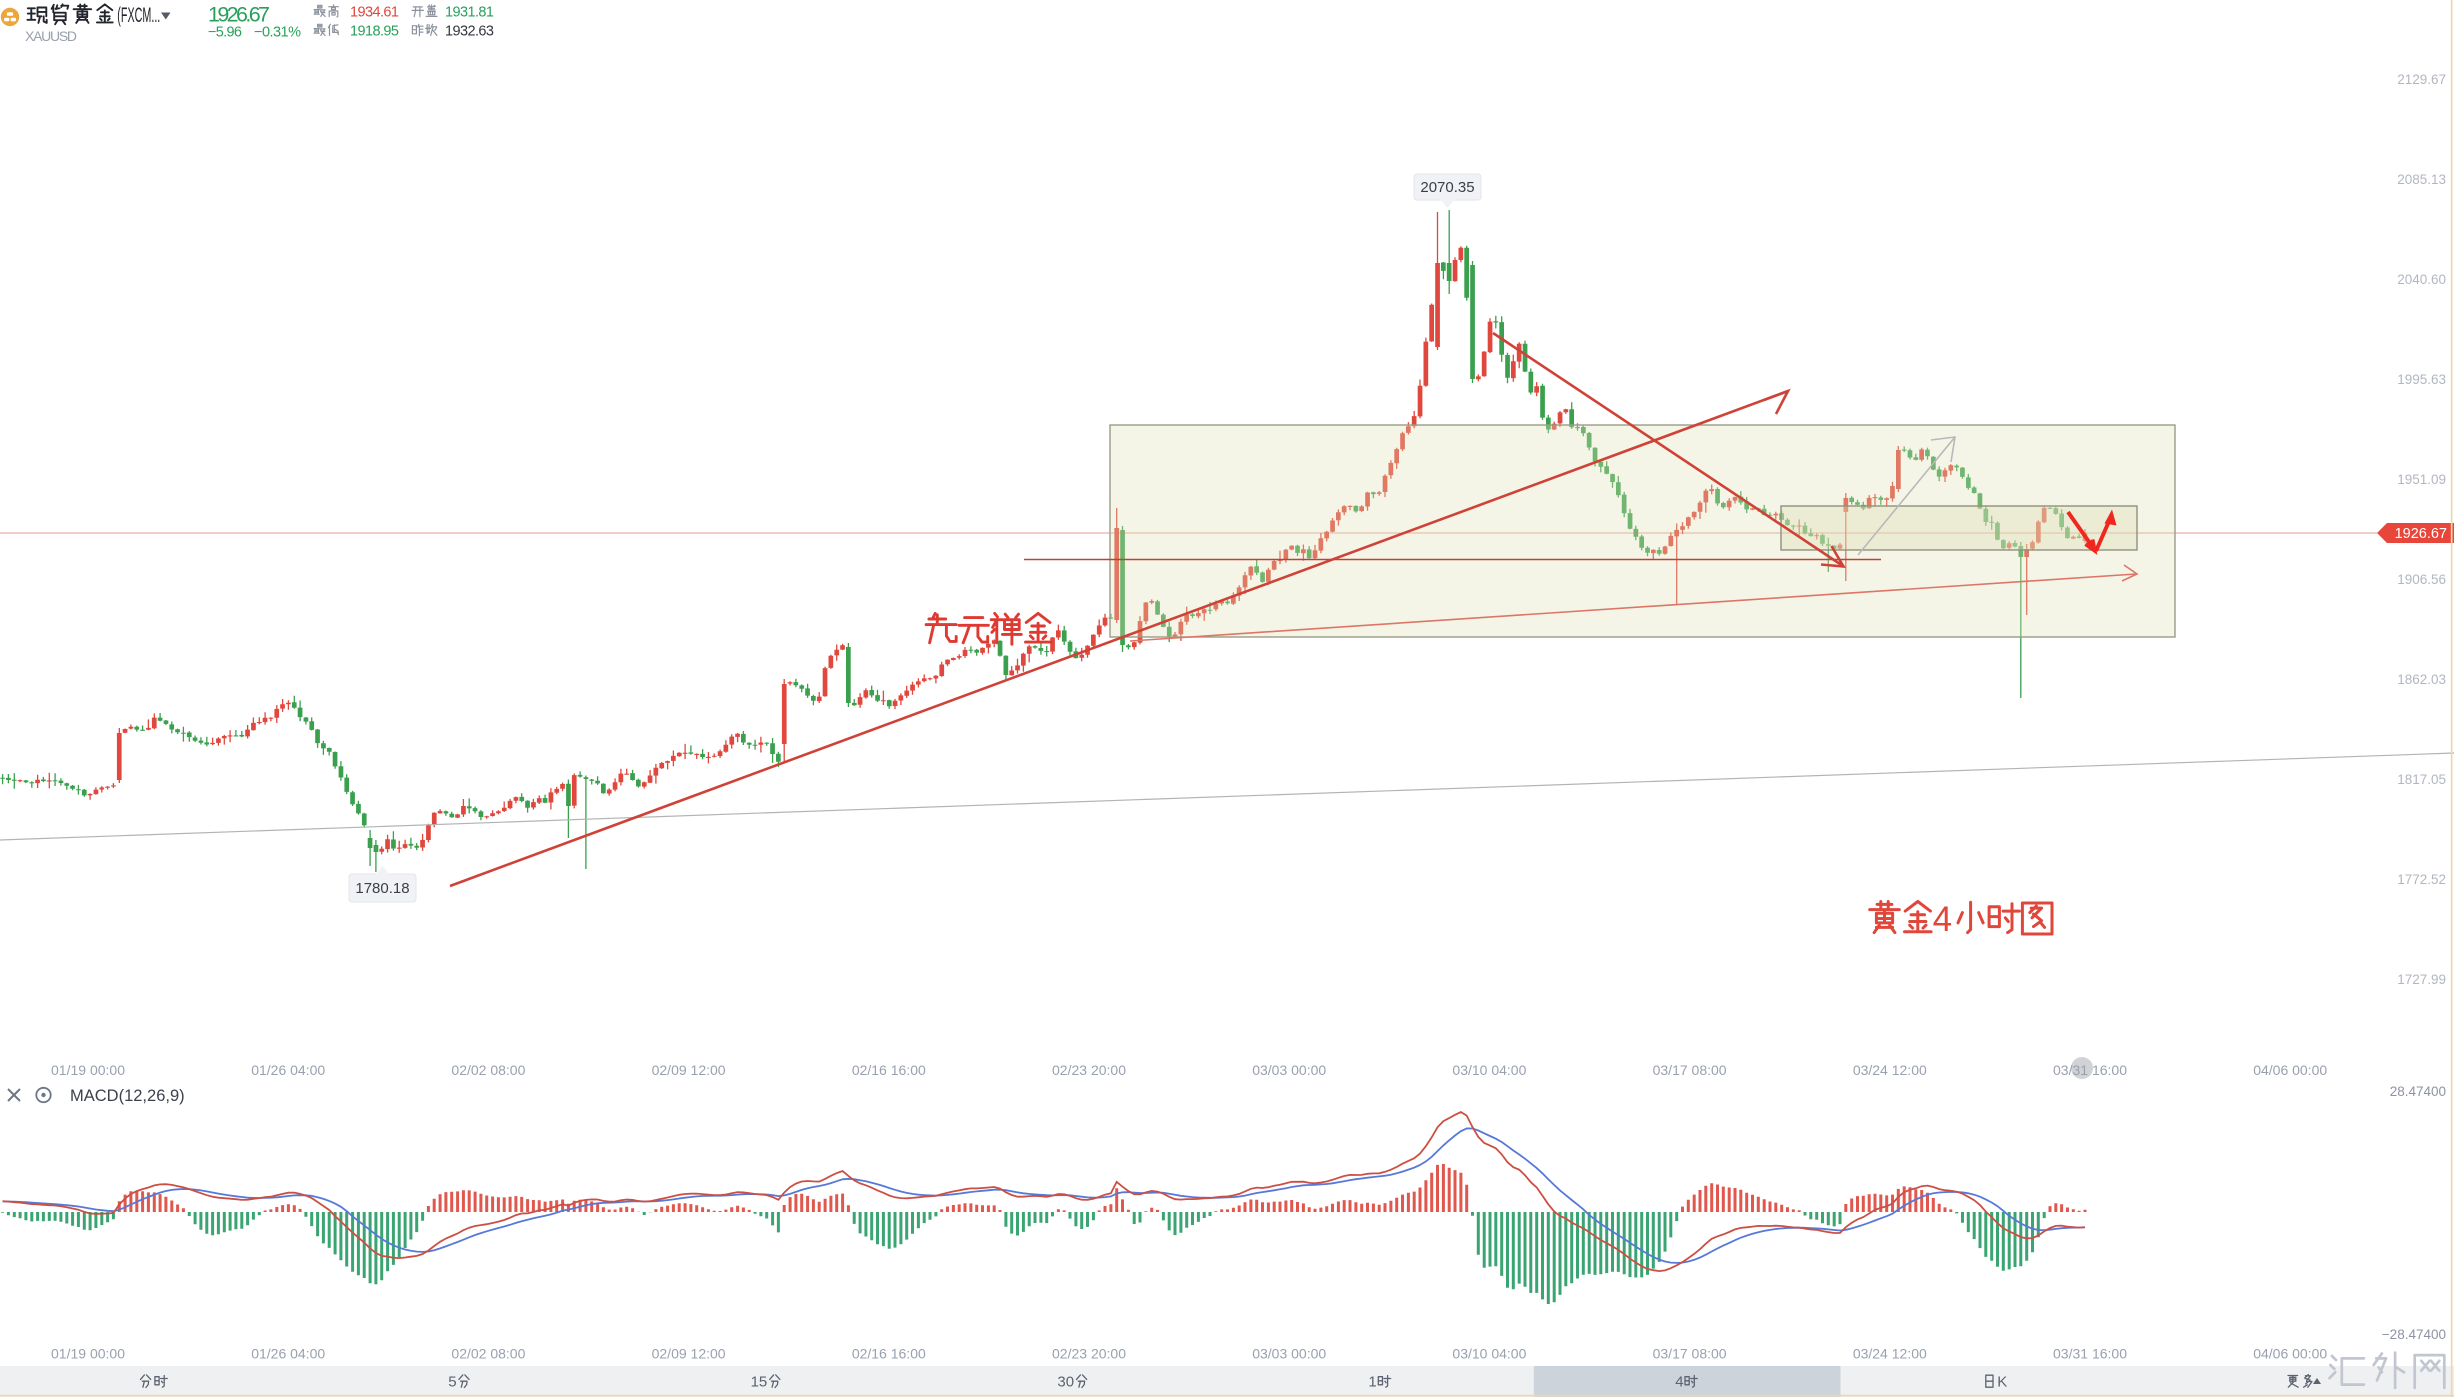 The image size is (2454, 1397). Describe the element at coordinates (469, 13) in the screenshot. I see `svg-text: 1931.81` at that location.